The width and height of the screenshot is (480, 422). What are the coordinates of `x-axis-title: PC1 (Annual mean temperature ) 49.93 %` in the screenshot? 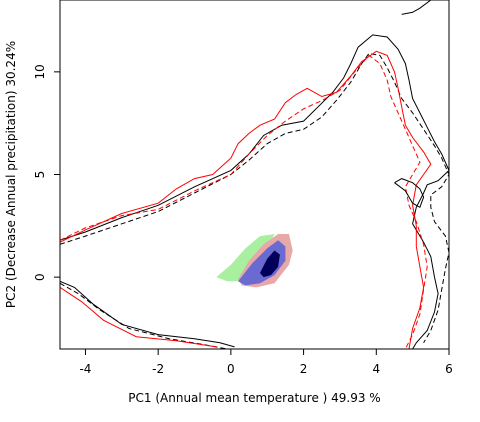 It's located at (254, 398).